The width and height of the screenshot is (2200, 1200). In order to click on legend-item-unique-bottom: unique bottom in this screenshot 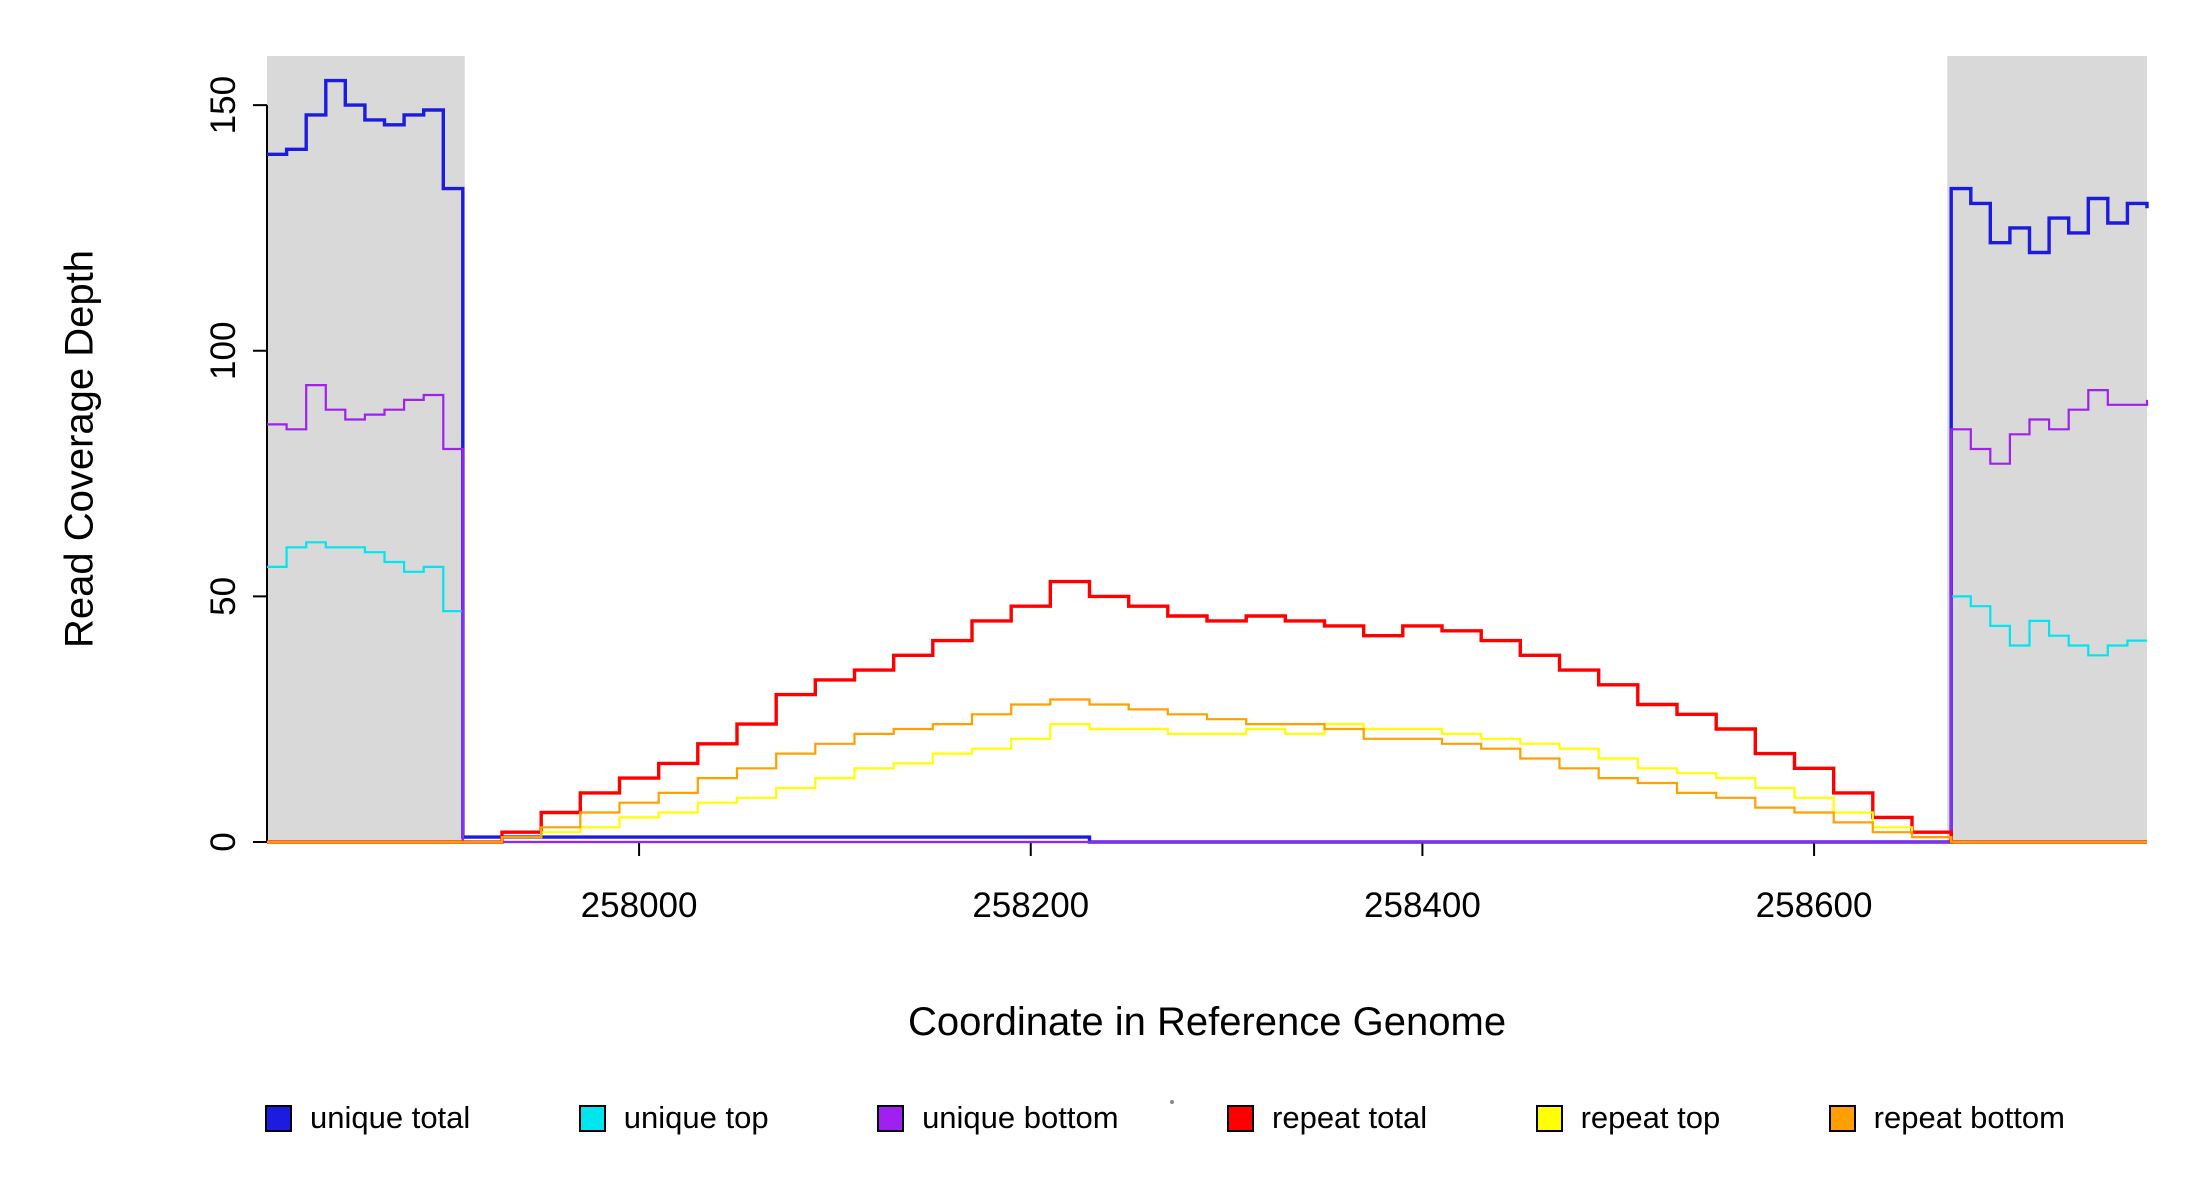, I will do `click(998, 1118)`.